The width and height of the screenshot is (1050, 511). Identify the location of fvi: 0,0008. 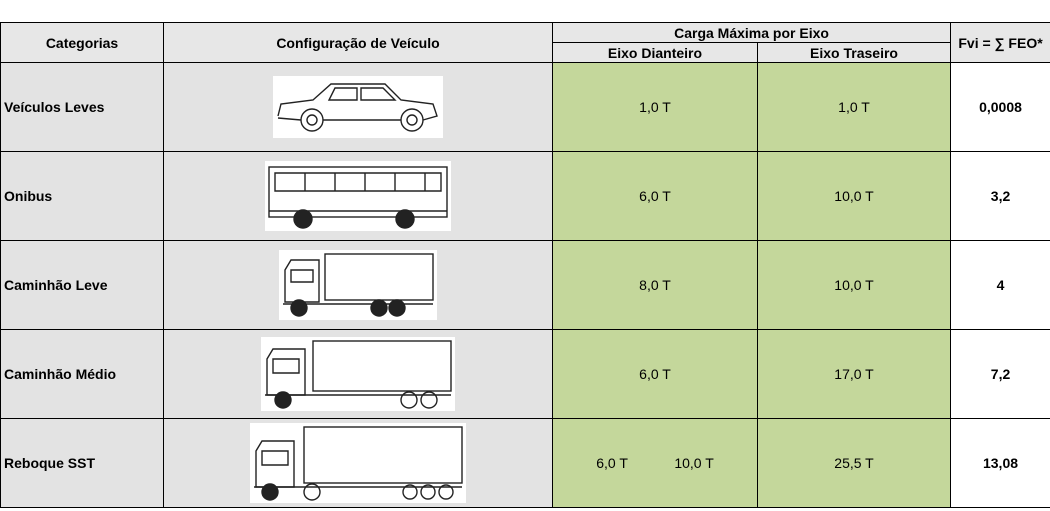
(1000, 107).